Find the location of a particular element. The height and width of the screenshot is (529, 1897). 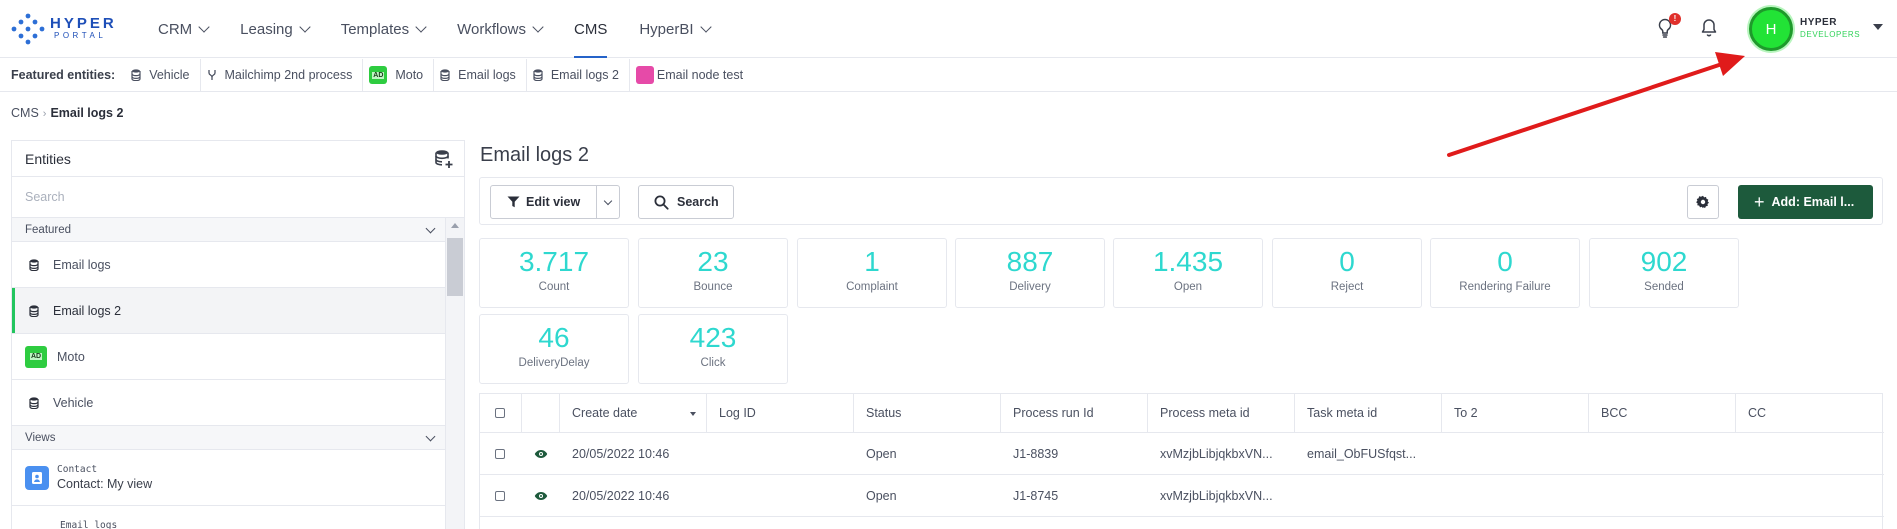

gear-icon is located at coordinates (1702, 202).